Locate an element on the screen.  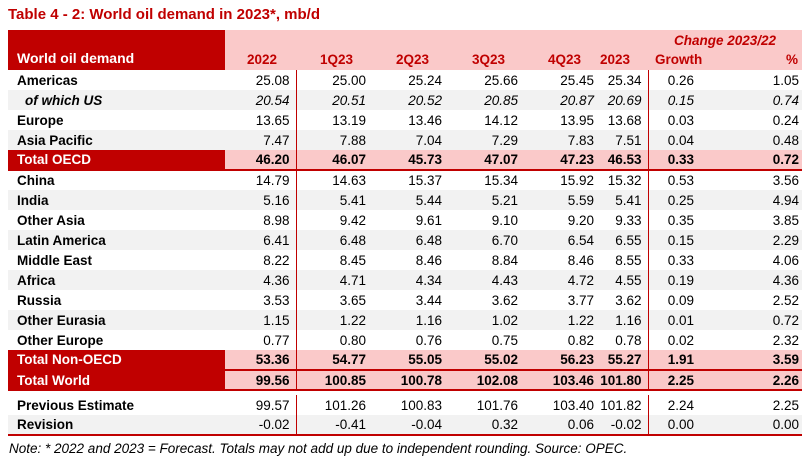
row-label: Africa is located at coordinates (116, 280).